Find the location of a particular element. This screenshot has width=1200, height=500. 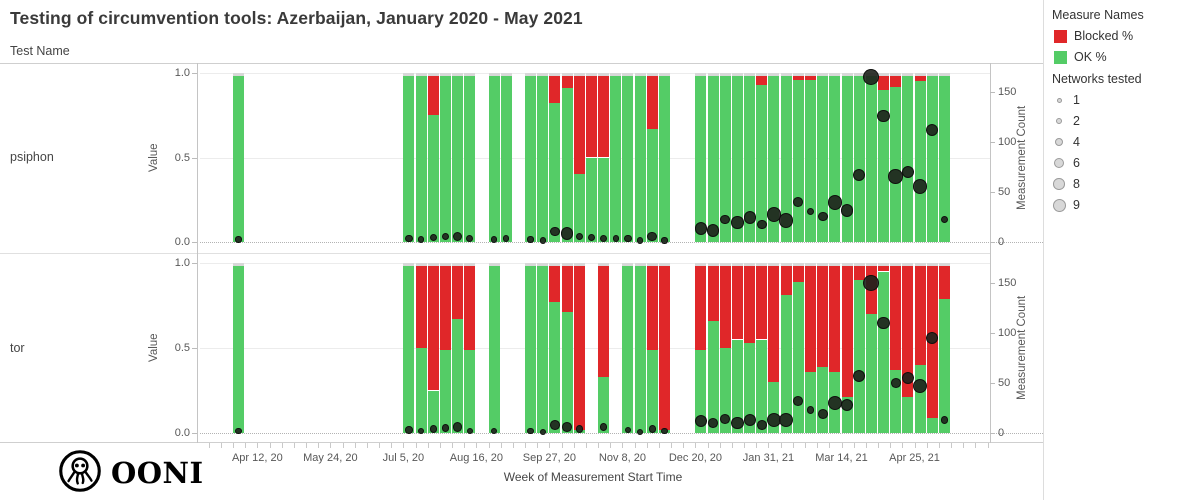

legend-item-blocked: Blocked % is located at coordinates (1093, 36).